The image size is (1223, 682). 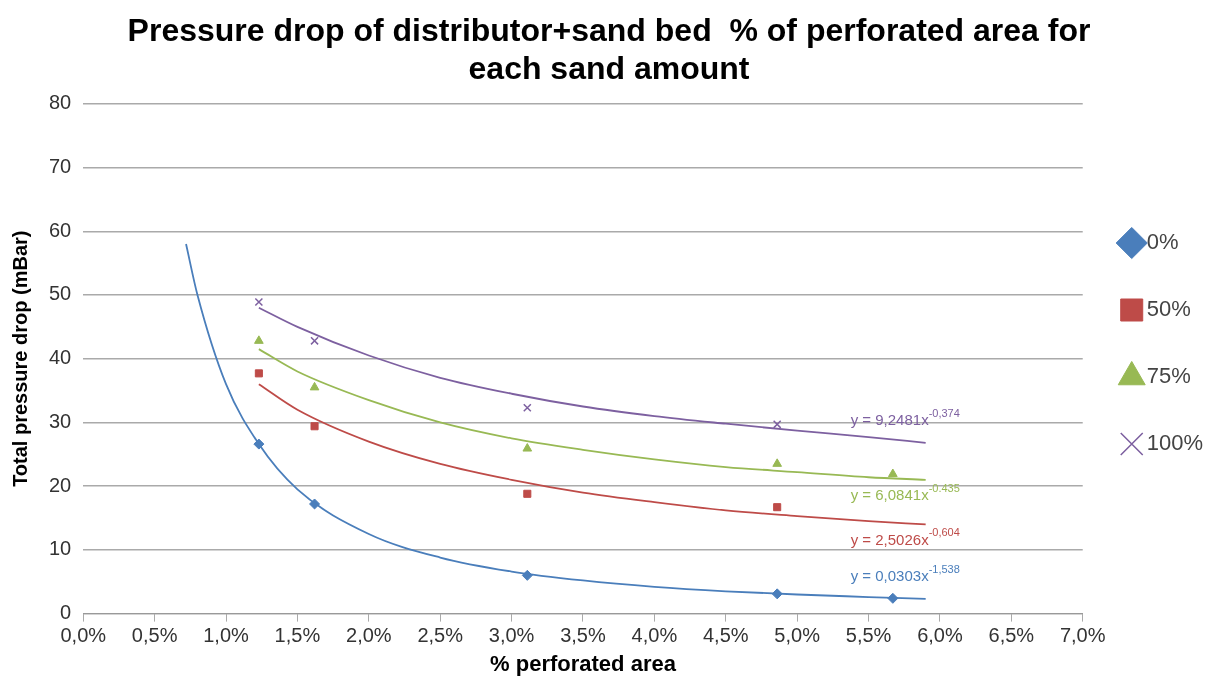 I want to click on x-tick-label: 1,0%, so click(x=226, y=635).